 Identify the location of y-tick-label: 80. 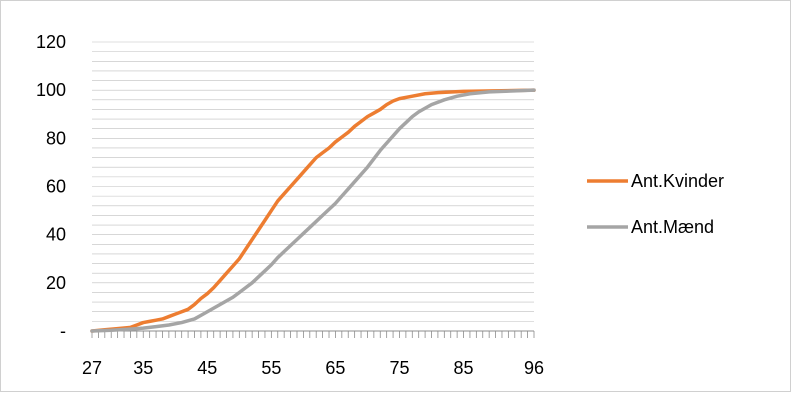
(56, 138).